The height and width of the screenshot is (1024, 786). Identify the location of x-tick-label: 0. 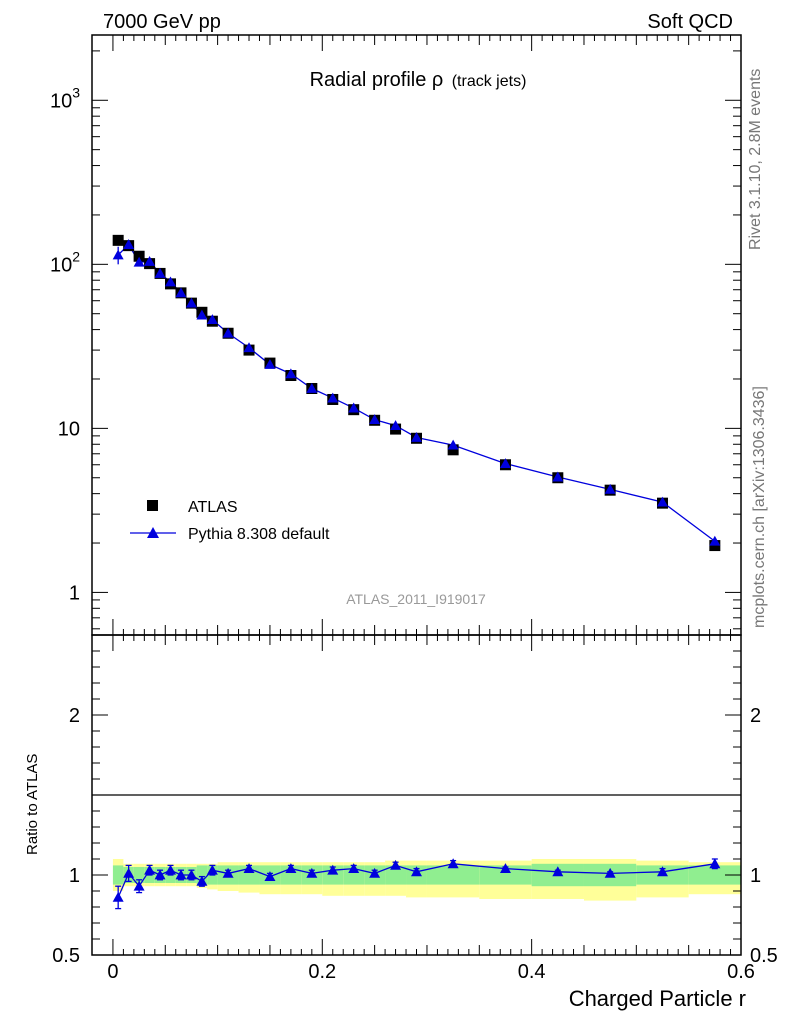
(112, 972).